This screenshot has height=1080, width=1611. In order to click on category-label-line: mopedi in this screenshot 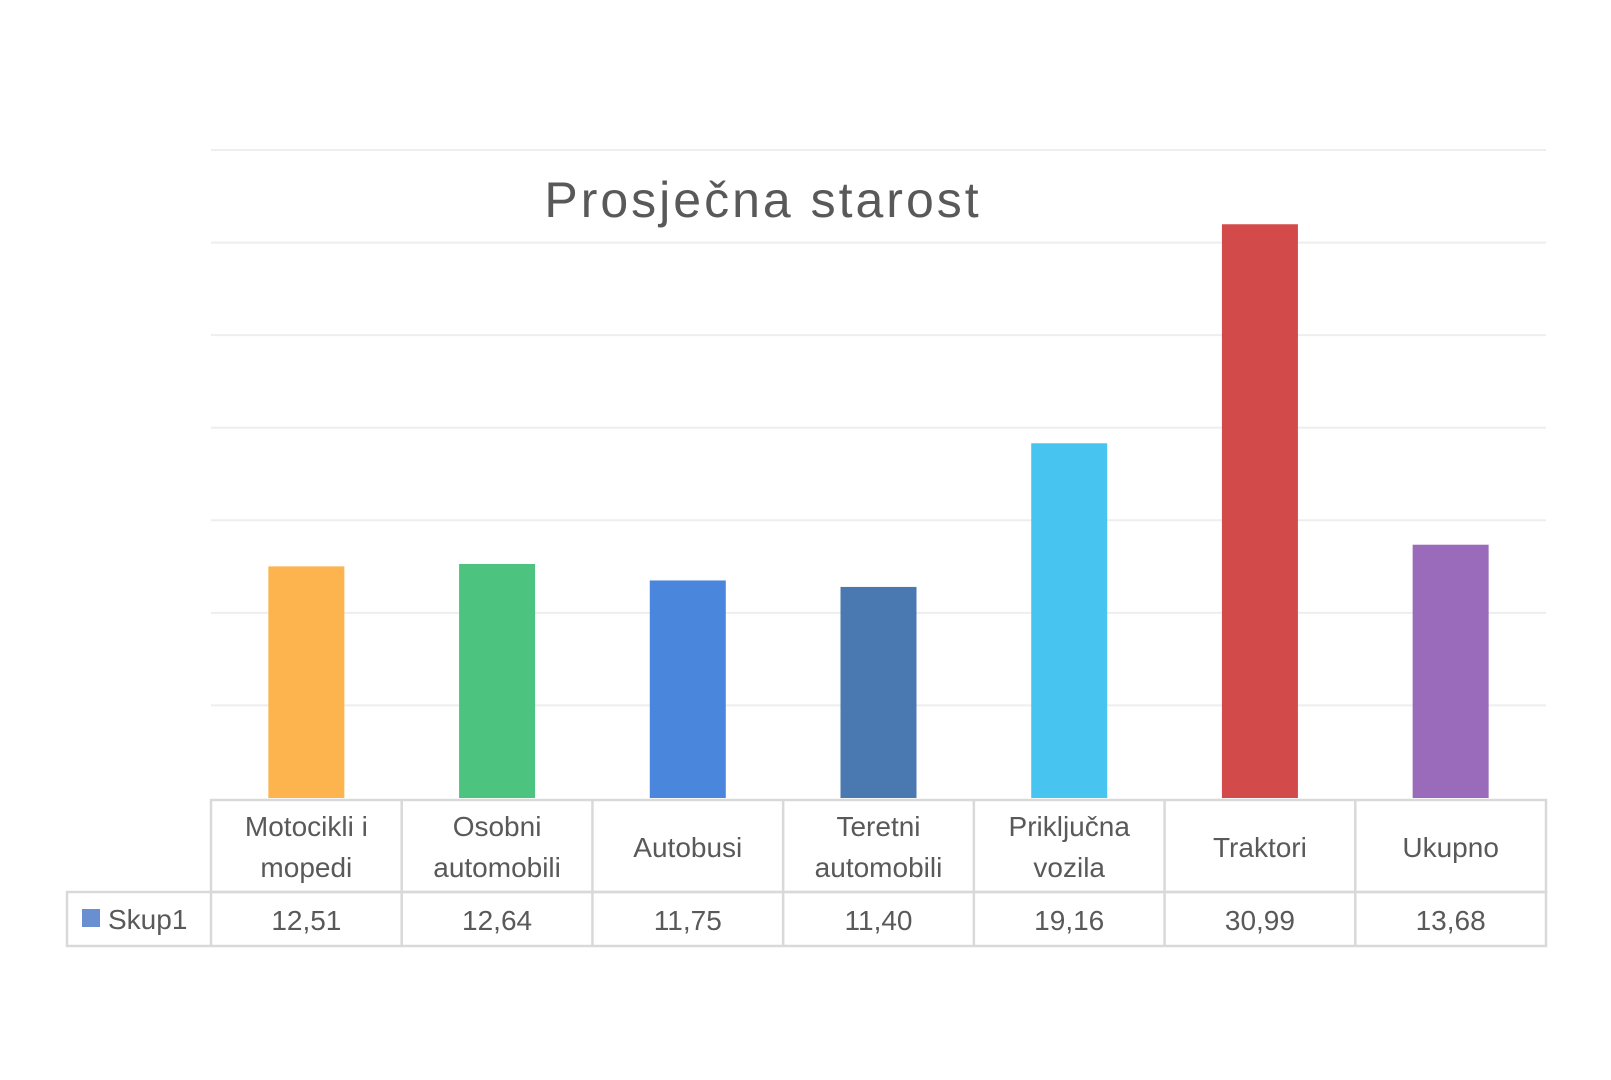, I will do `click(306, 867)`.